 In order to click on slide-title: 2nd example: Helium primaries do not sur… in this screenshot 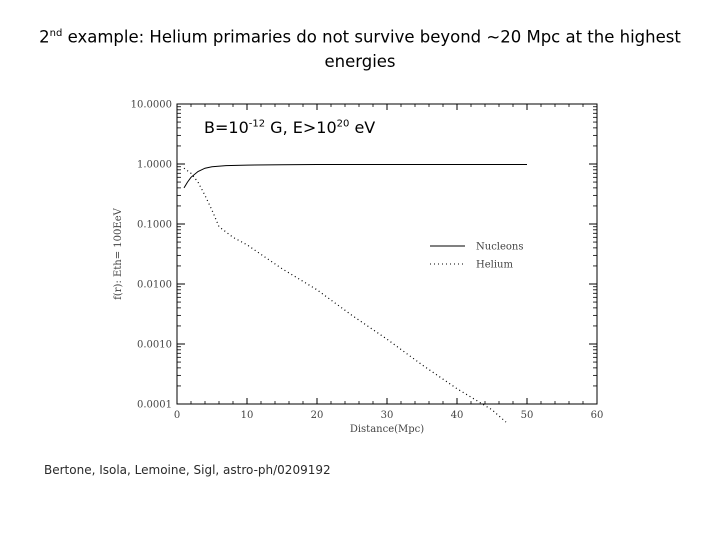, I will do `click(360, 48)`.